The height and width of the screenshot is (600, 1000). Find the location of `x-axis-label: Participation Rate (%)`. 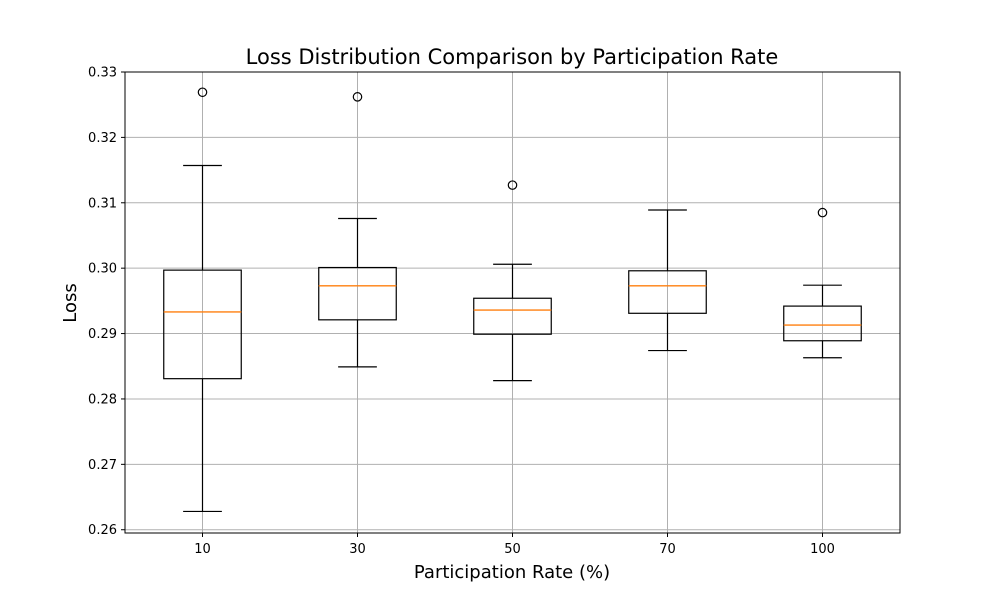

x-axis-label: Participation Rate (%) is located at coordinates (512, 572).